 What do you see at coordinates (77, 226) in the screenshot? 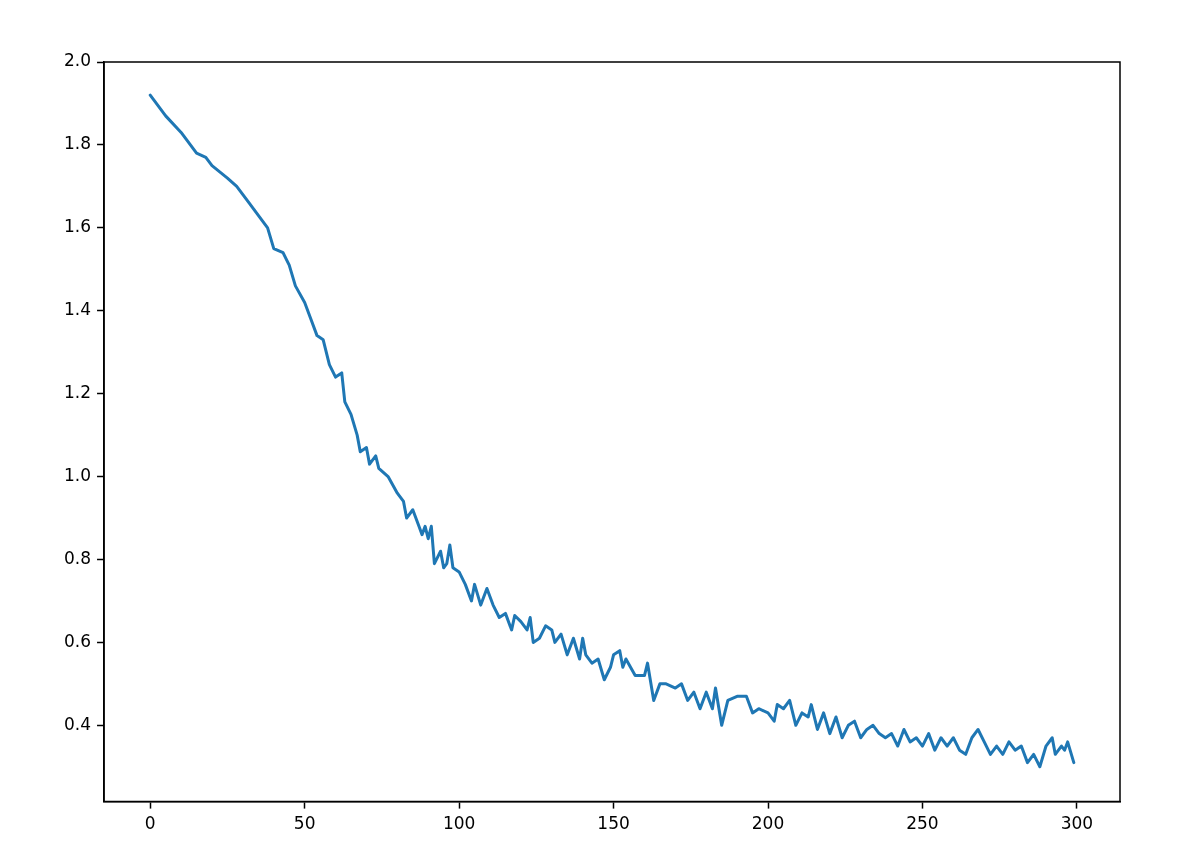
I see `y-tick-label: 1.6` at bounding box center [77, 226].